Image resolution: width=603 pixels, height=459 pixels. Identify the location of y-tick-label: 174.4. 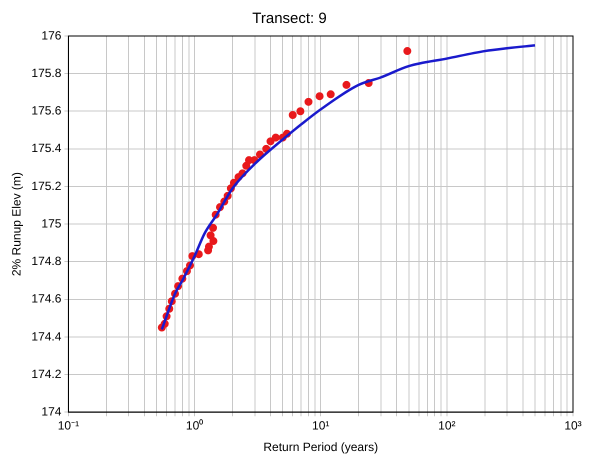
(46, 336).